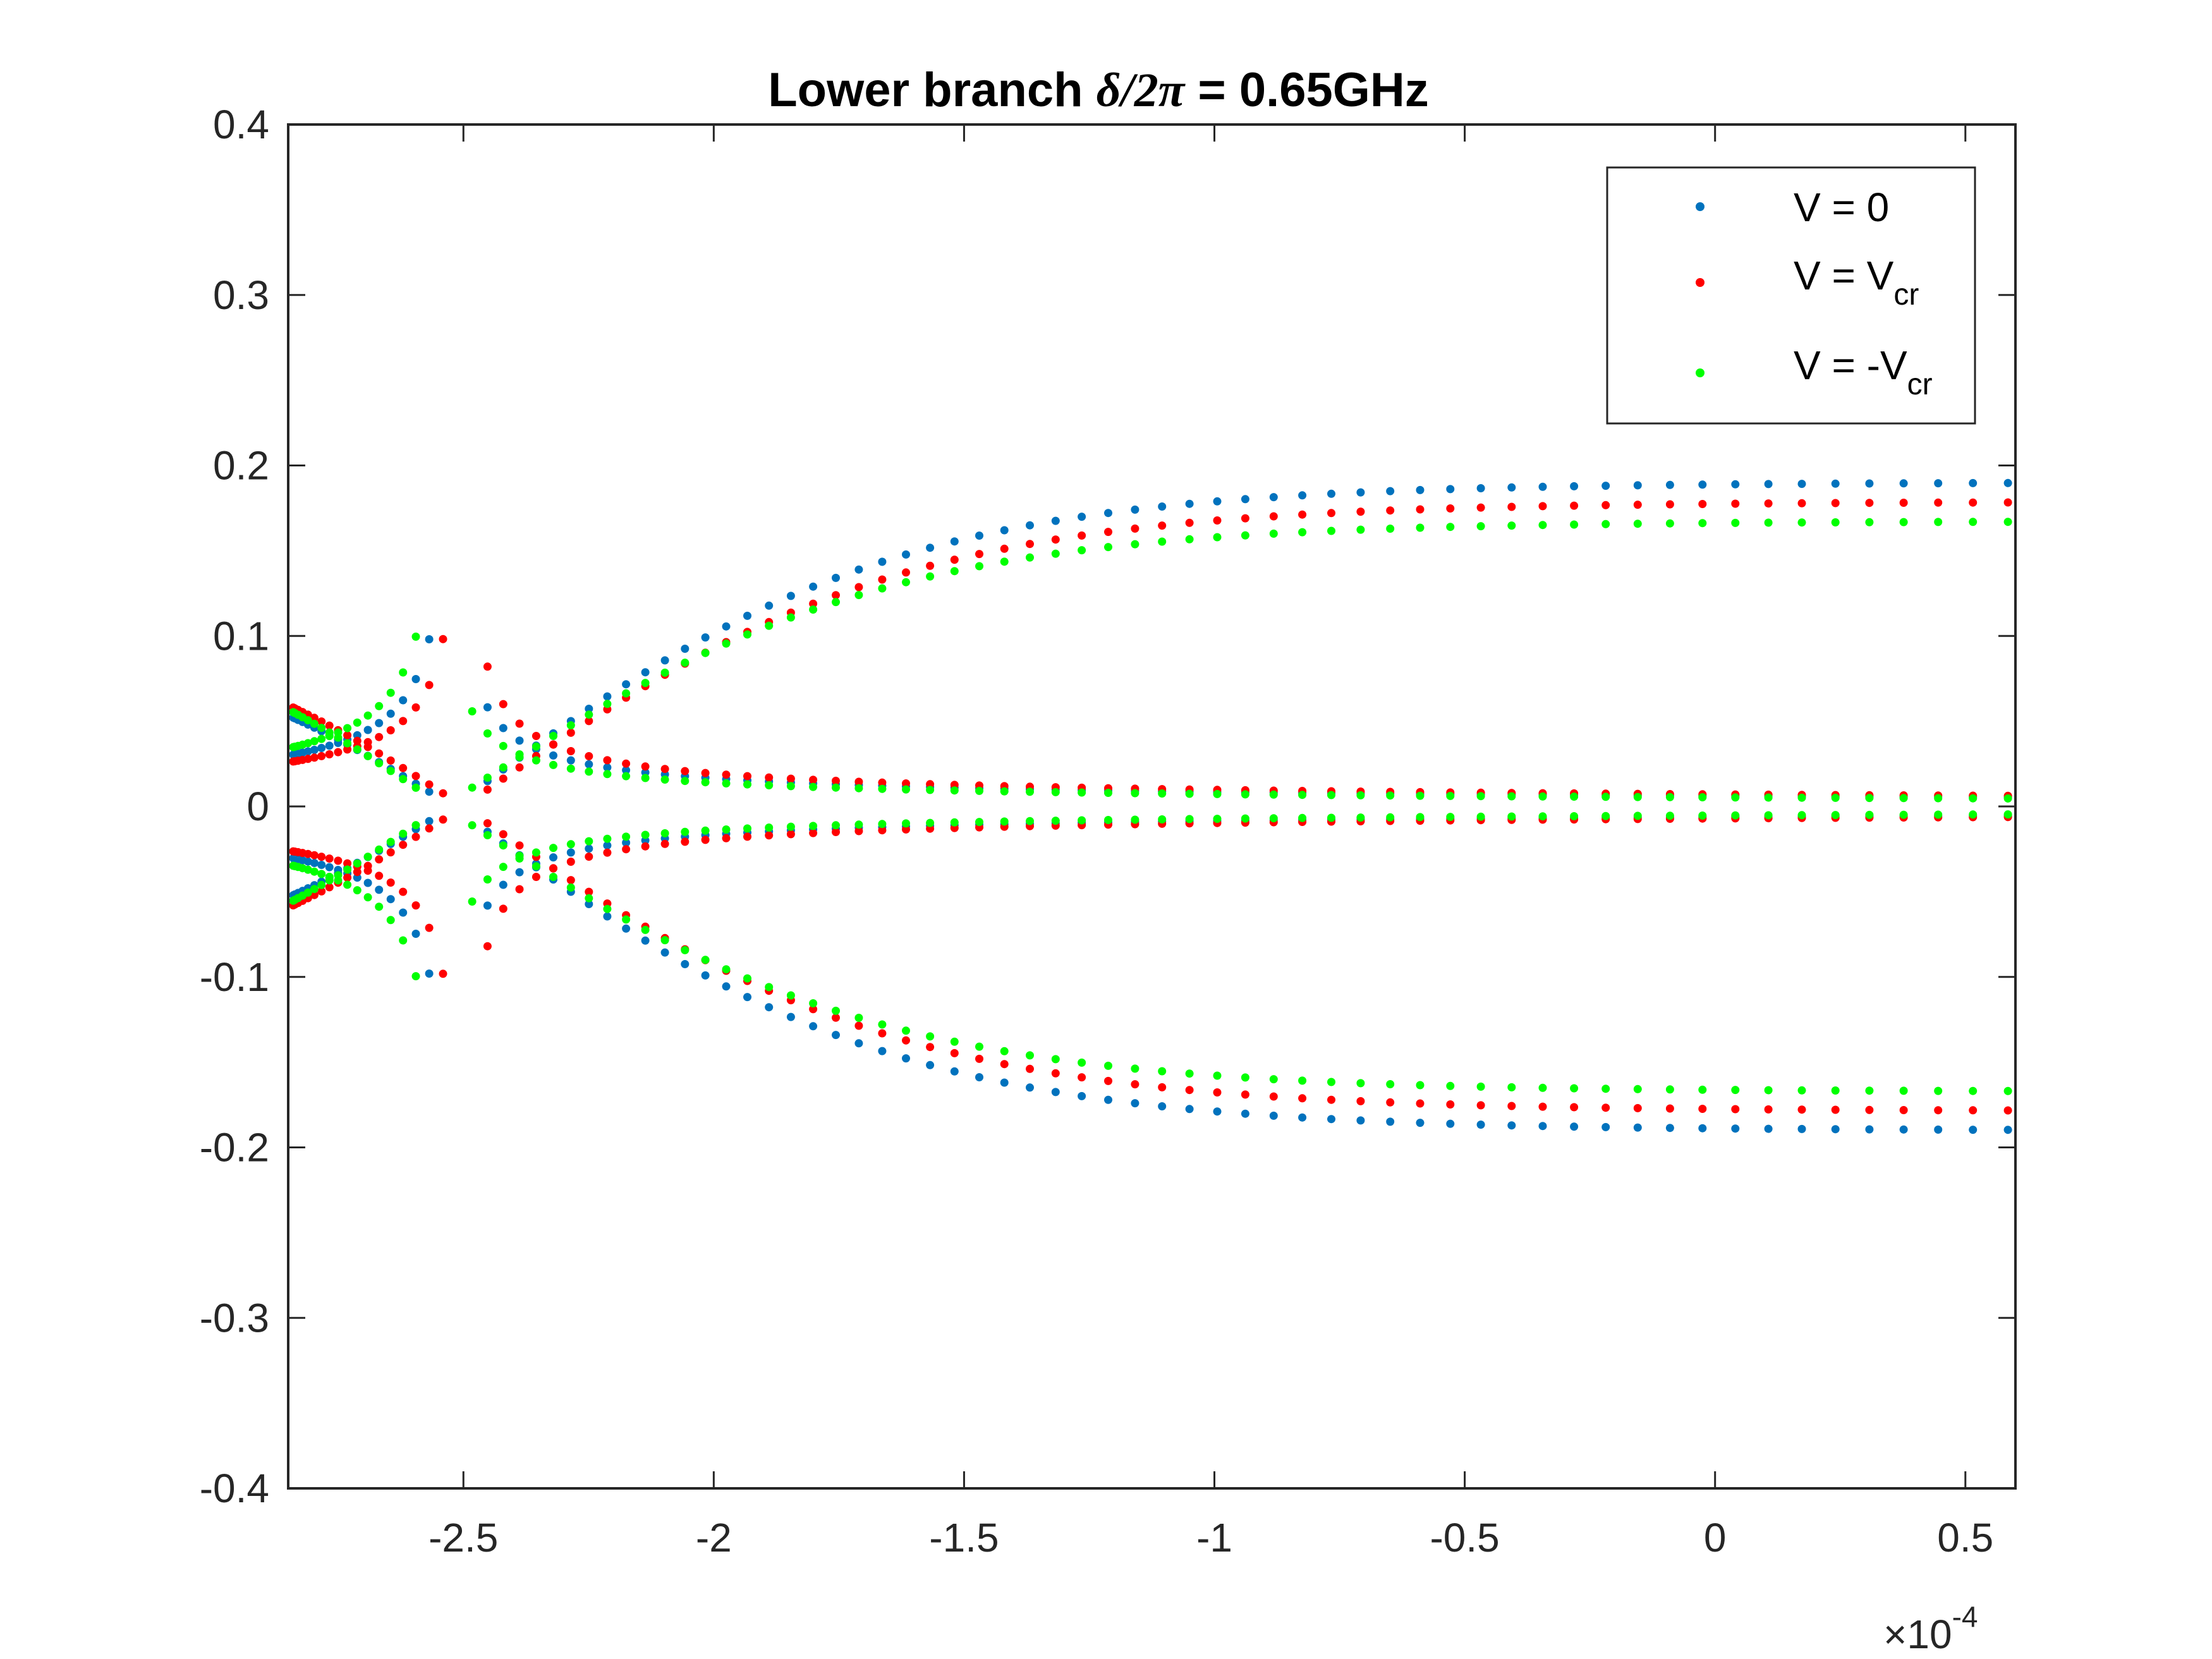 This screenshot has width=2212, height=1659. What do you see at coordinates (1965, 1537) in the screenshot?
I see `x-tick-label: 0.5` at bounding box center [1965, 1537].